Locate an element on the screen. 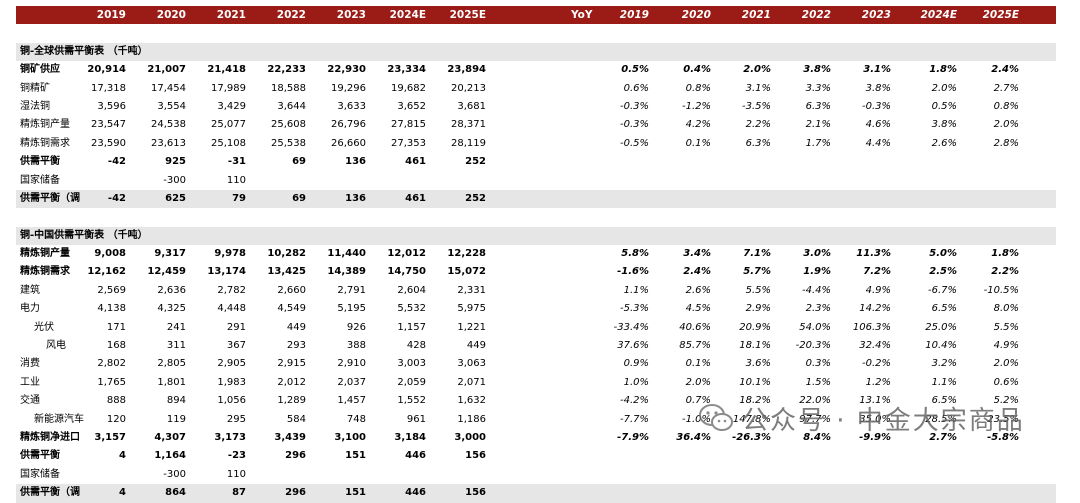 The image size is (1080, 503). row-value: 894 is located at coordinates (176, 401).